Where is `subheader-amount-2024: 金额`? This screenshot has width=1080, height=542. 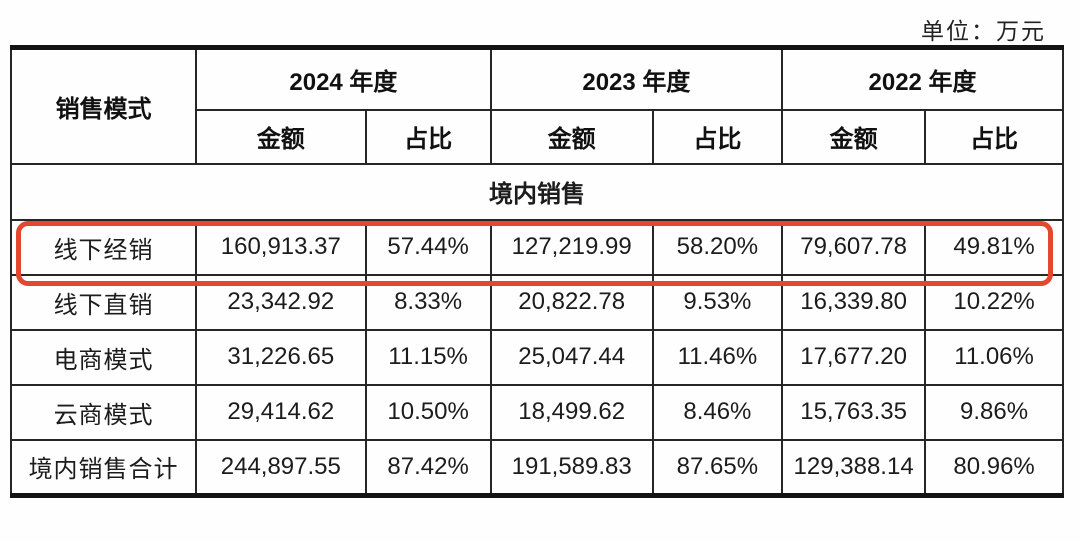 subheader-amount-2024: 金额 is located at coordinates (281, 136).